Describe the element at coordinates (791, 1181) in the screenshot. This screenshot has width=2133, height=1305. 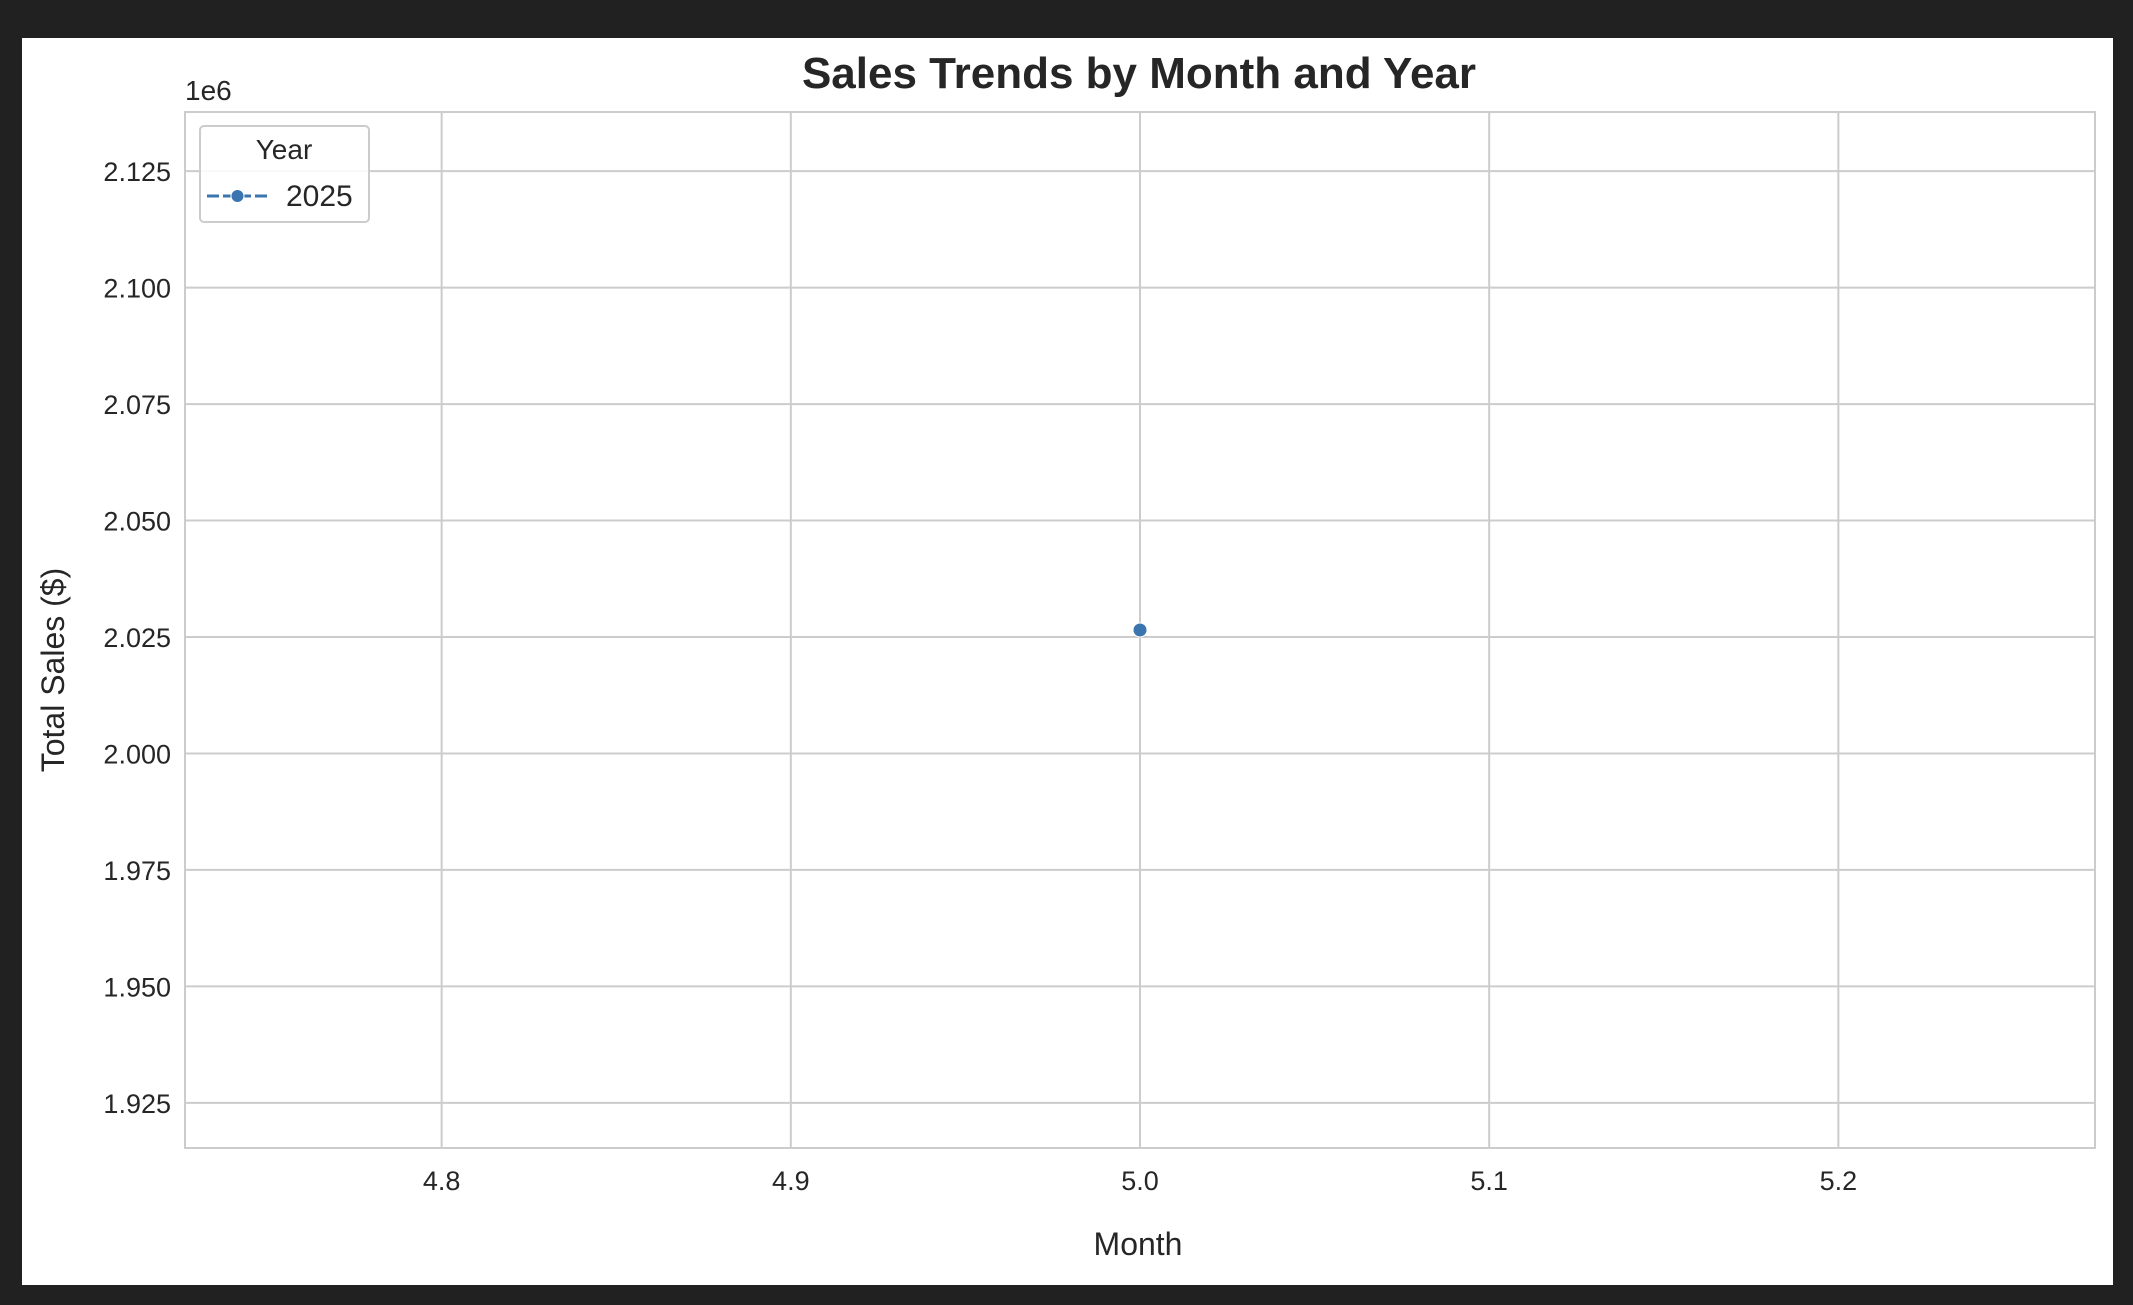
I see `x-tick-label: 4.9` at that location.